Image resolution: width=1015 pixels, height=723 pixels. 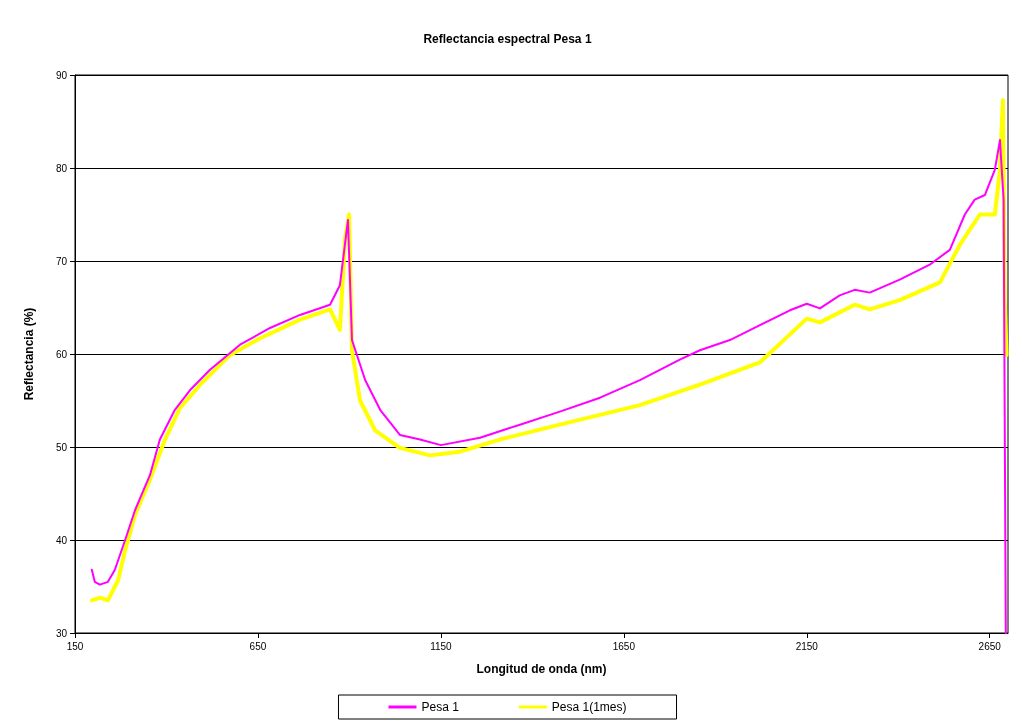 I want to click on y-axis-title: Reflectancia (%), so click(x=29, y=354).